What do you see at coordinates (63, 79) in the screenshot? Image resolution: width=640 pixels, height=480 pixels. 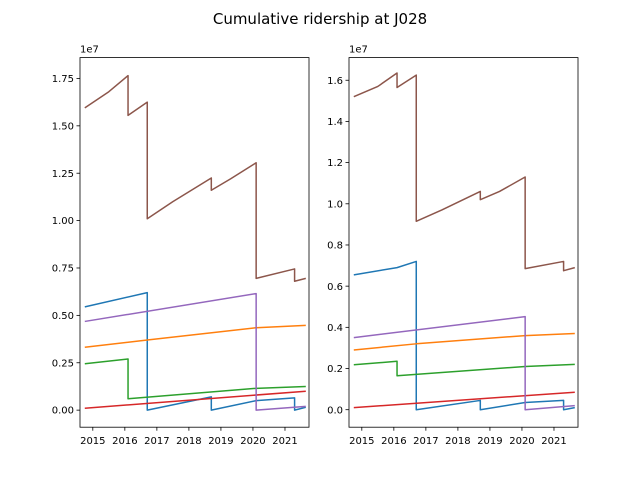 I see `y-tick-label: 1.75` at bounding box center [63, 79].